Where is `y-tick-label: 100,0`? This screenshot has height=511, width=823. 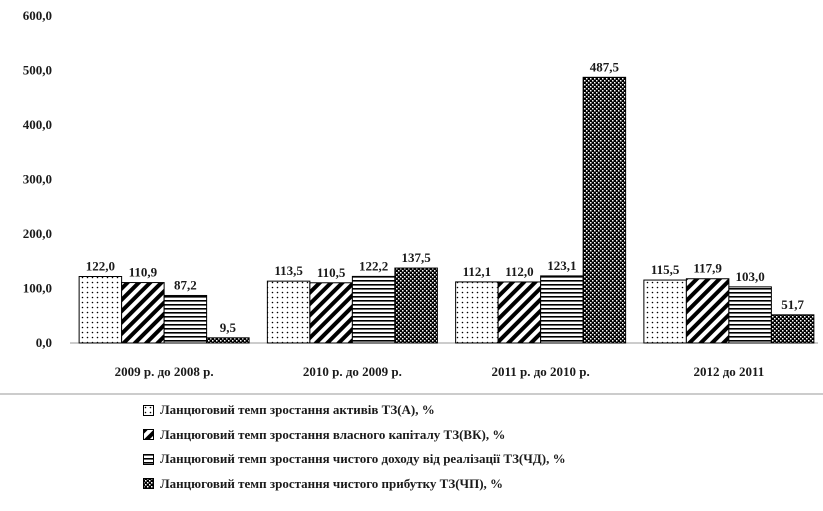
y-tick-label: 100,0 is located at coordinates (37, 288).